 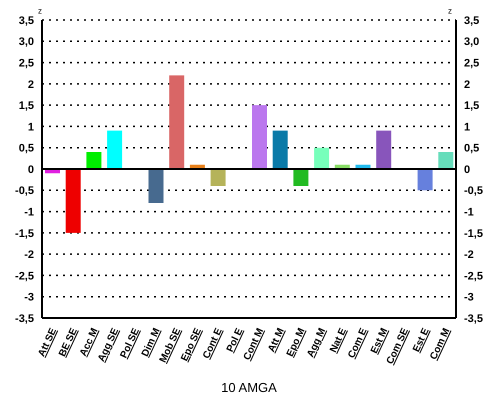 What do you see at coordinates (31, 84) in the screenshot?
I see `y-tick-label: 2` at bounding box center [31, 84].